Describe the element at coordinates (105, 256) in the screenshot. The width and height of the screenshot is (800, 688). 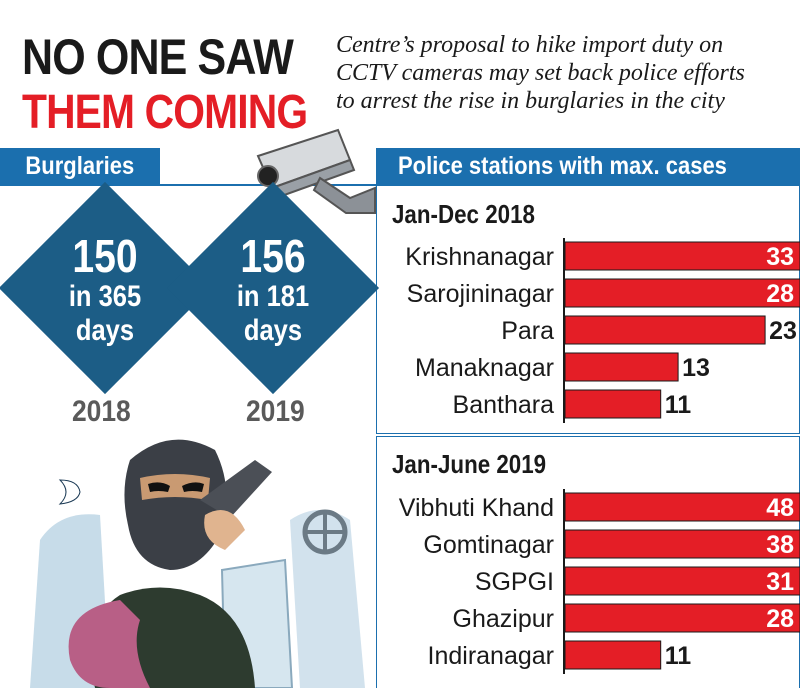
I see `burglaries-2018-count: 150` at that location.